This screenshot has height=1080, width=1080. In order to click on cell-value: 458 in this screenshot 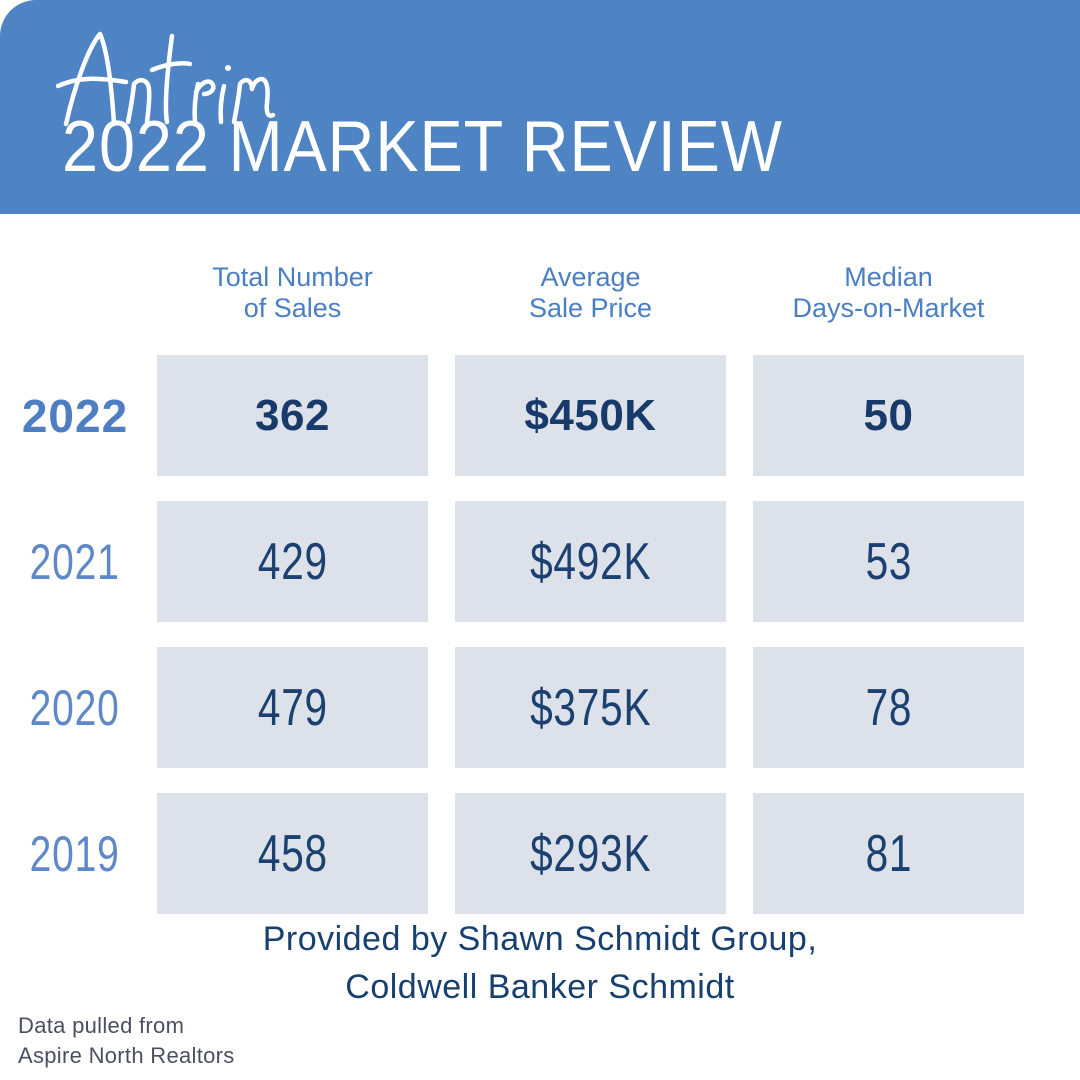, I will do `click(292, 853)`.